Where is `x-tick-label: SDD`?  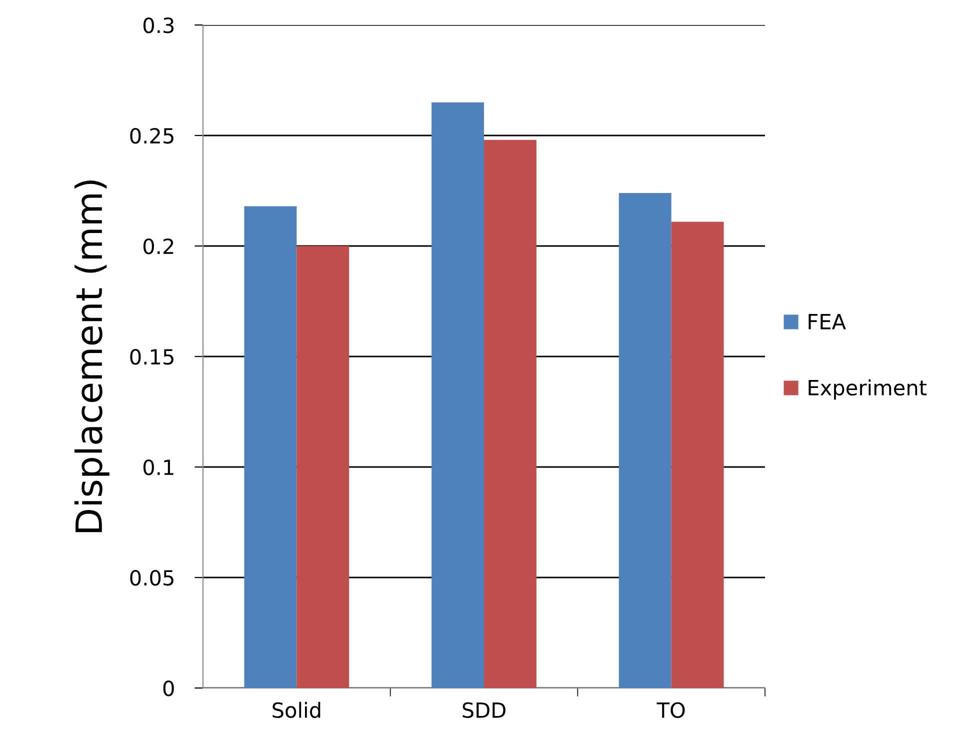
x-tick-label: SDD is located at coordinates (484, 710).